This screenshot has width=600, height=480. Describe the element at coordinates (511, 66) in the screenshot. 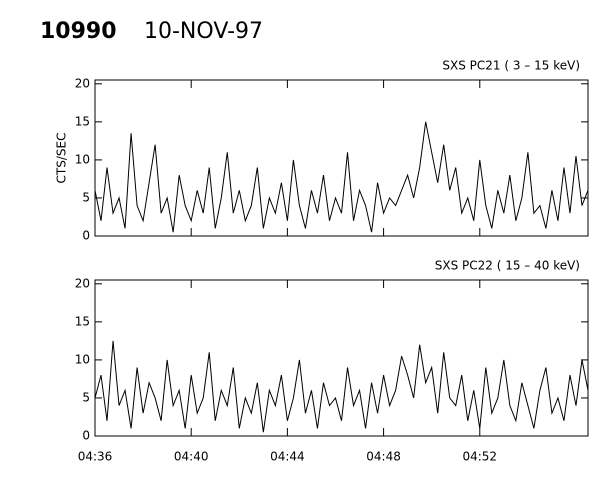

I see `panel-title: SXS PC21 ( 3 – 15 keV)` at that location.